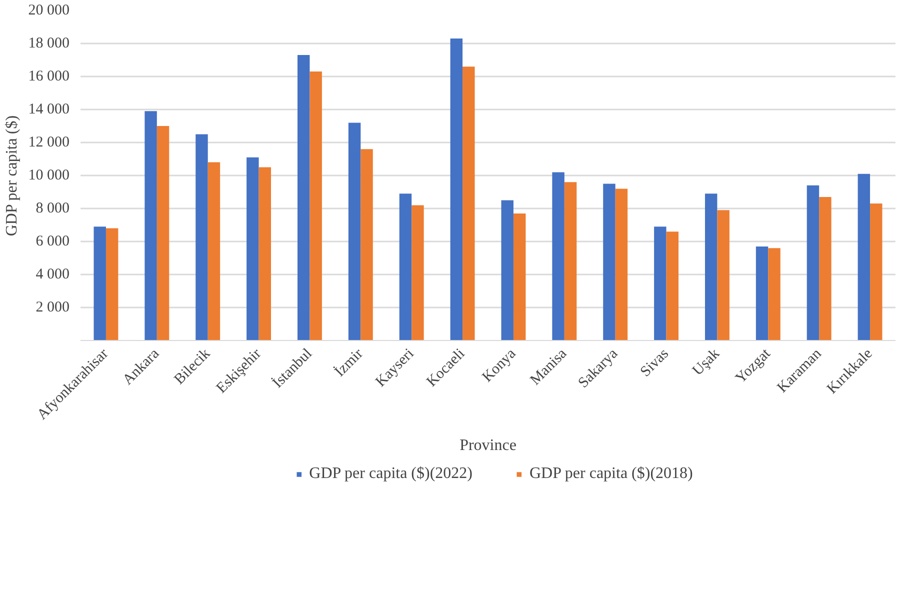 The image size is (919, 601). Describe the element at coordinates (611, 474) in the screenshot. I see `legend-label: GDP per capita ($)(2018)` at that location.